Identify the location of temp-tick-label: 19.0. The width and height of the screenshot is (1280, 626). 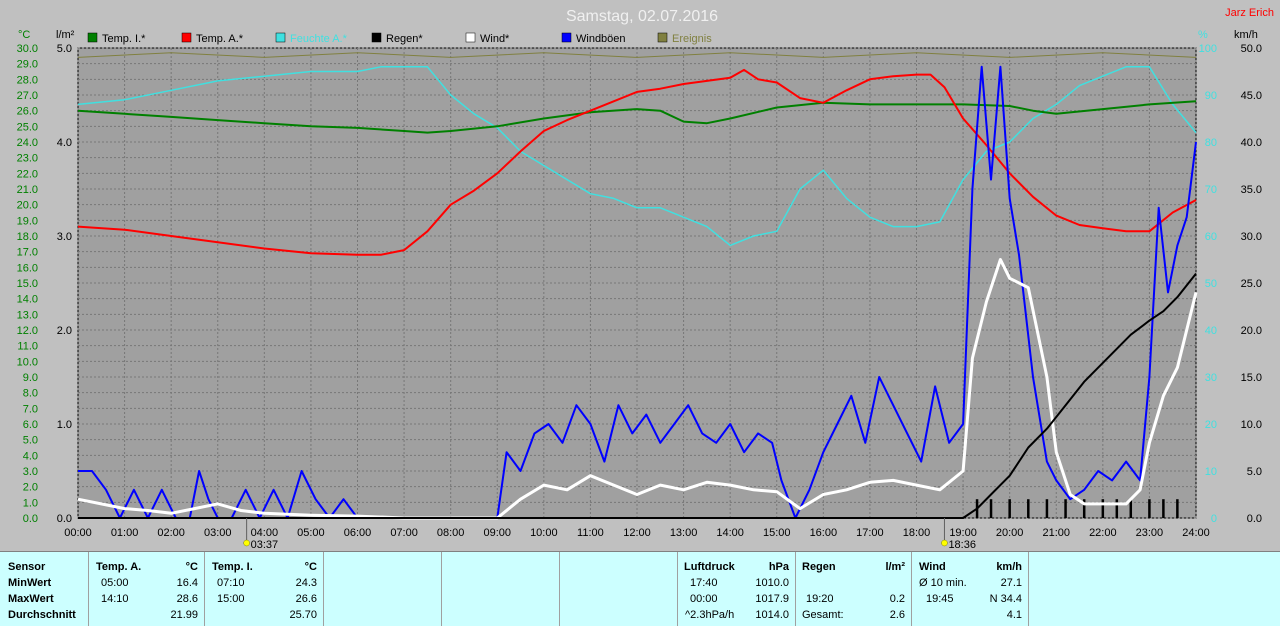
(27, 221).